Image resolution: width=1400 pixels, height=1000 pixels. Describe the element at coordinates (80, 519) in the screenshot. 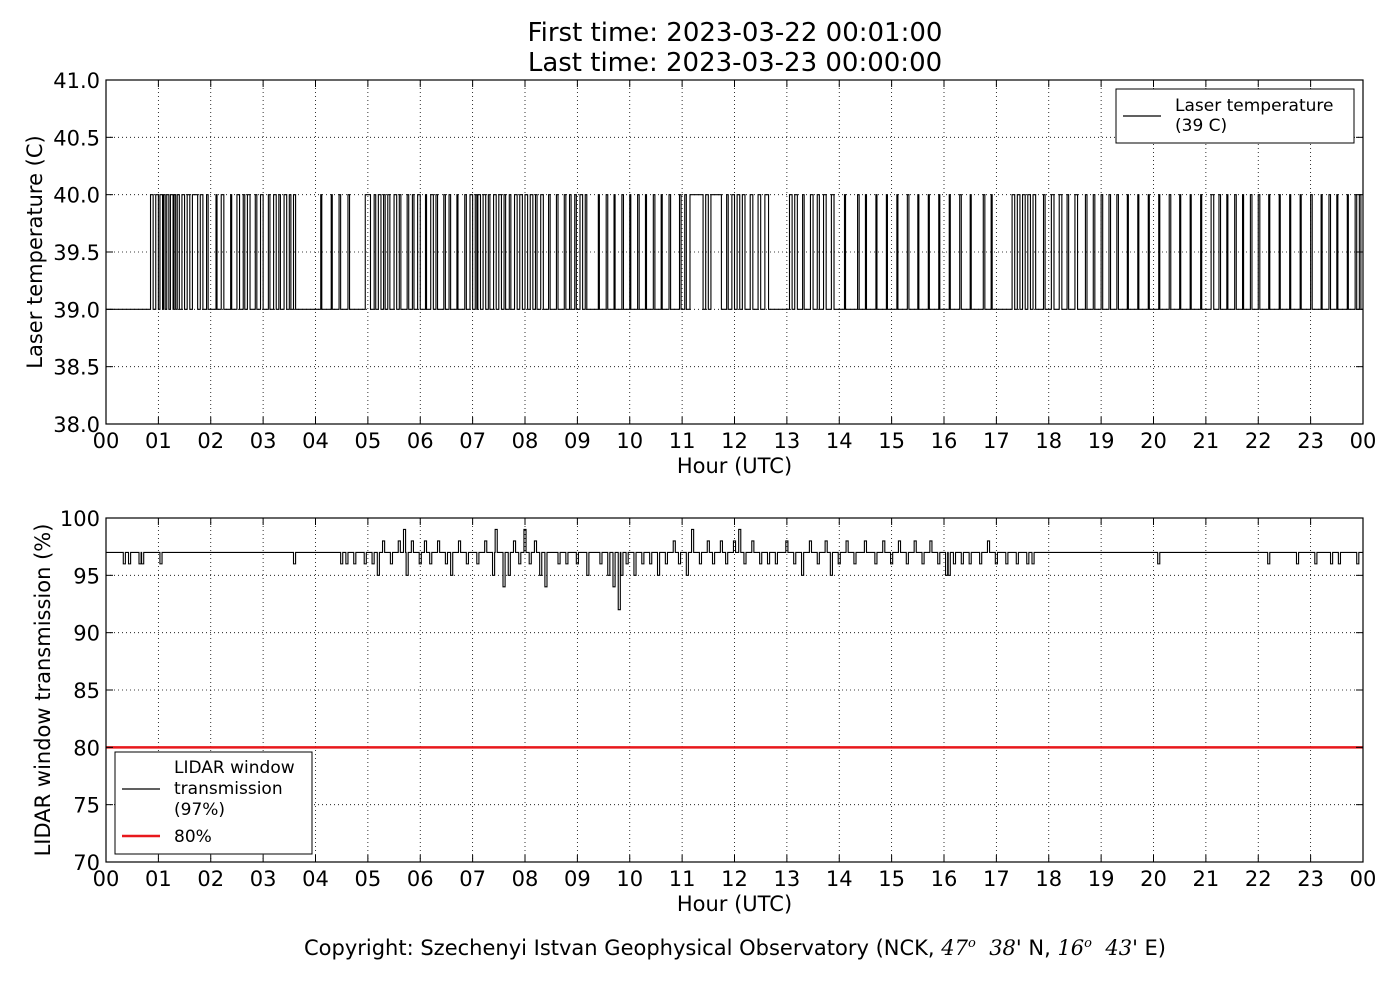

I see `y-tick-label: 100` at that location.